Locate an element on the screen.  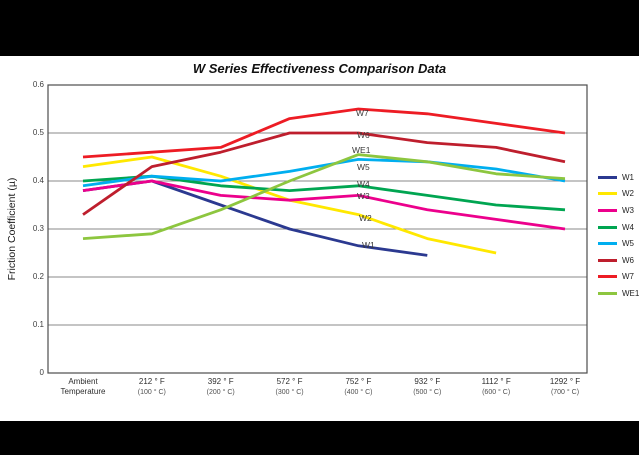
legend-label: W6 is located at coordinates (628, 260).